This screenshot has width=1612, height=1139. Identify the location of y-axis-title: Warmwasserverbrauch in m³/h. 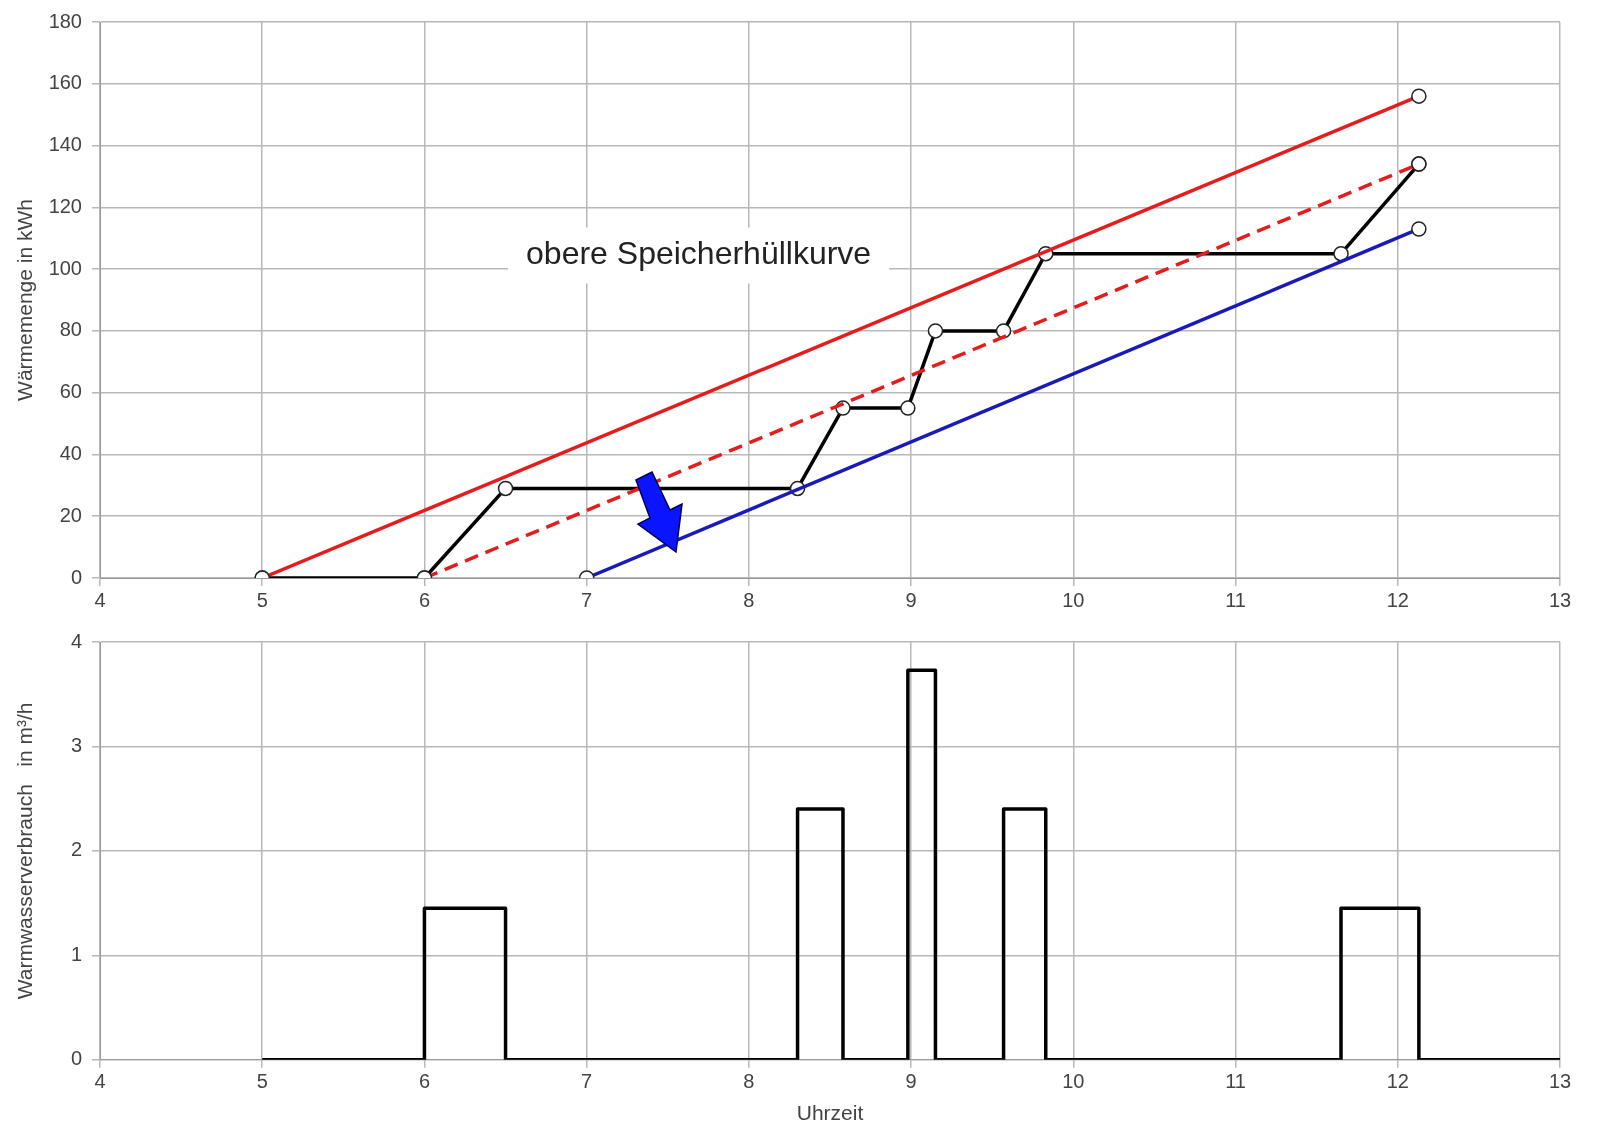
(25, 851).